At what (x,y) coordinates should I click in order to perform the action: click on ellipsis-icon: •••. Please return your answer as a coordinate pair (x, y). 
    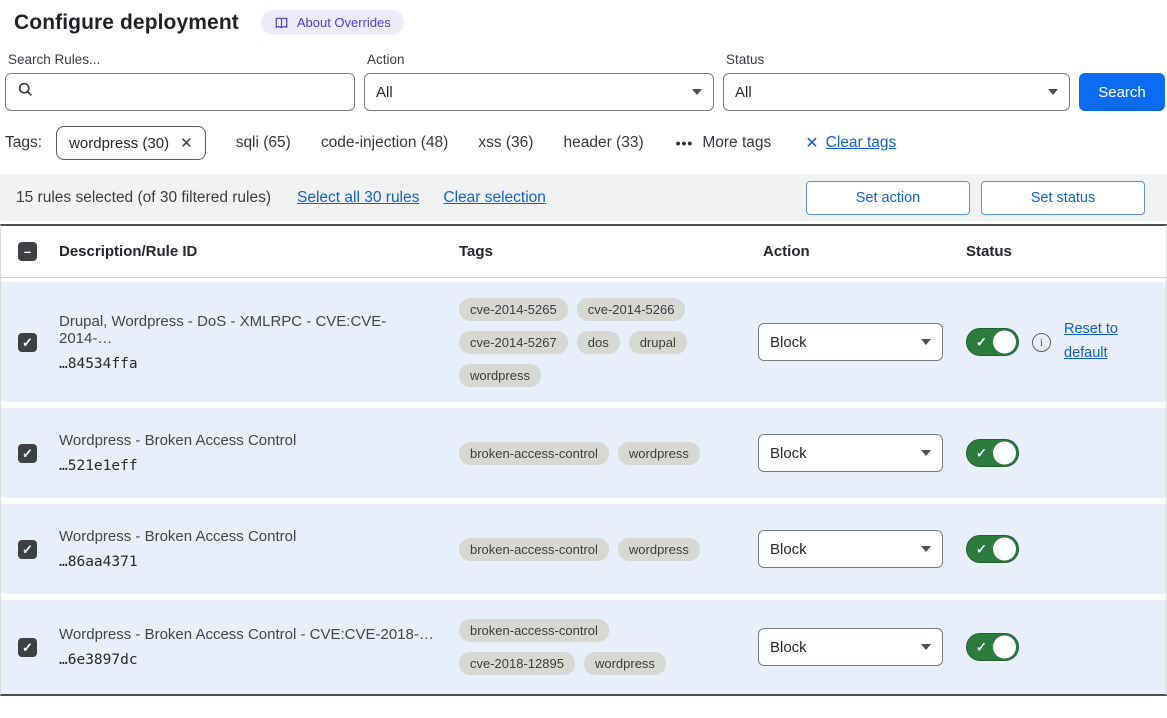
    Looking at the image, I should click on (684, 143).